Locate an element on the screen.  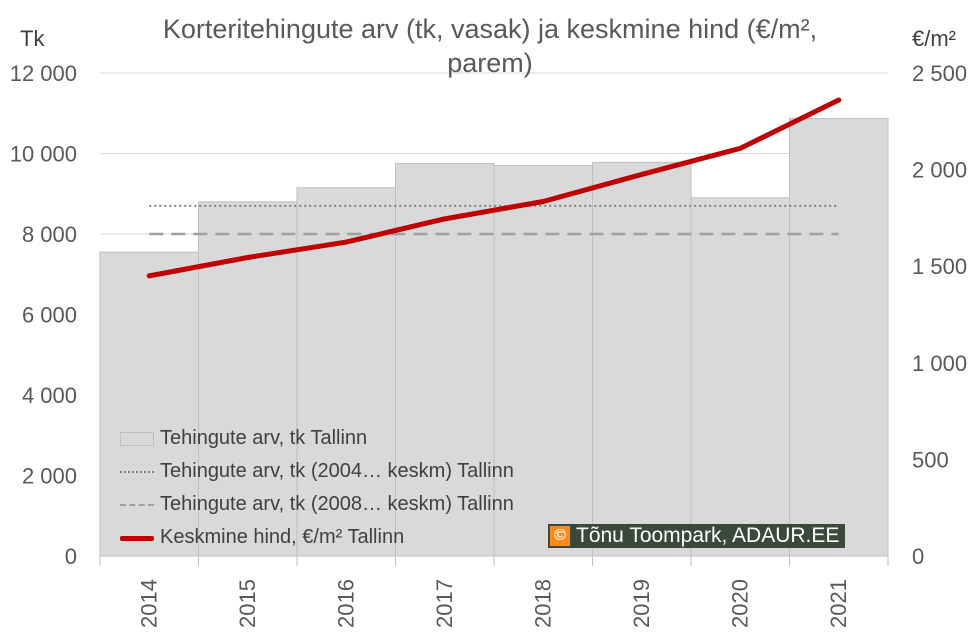
legend-bar-swatch is located at coordinates (137, 438).